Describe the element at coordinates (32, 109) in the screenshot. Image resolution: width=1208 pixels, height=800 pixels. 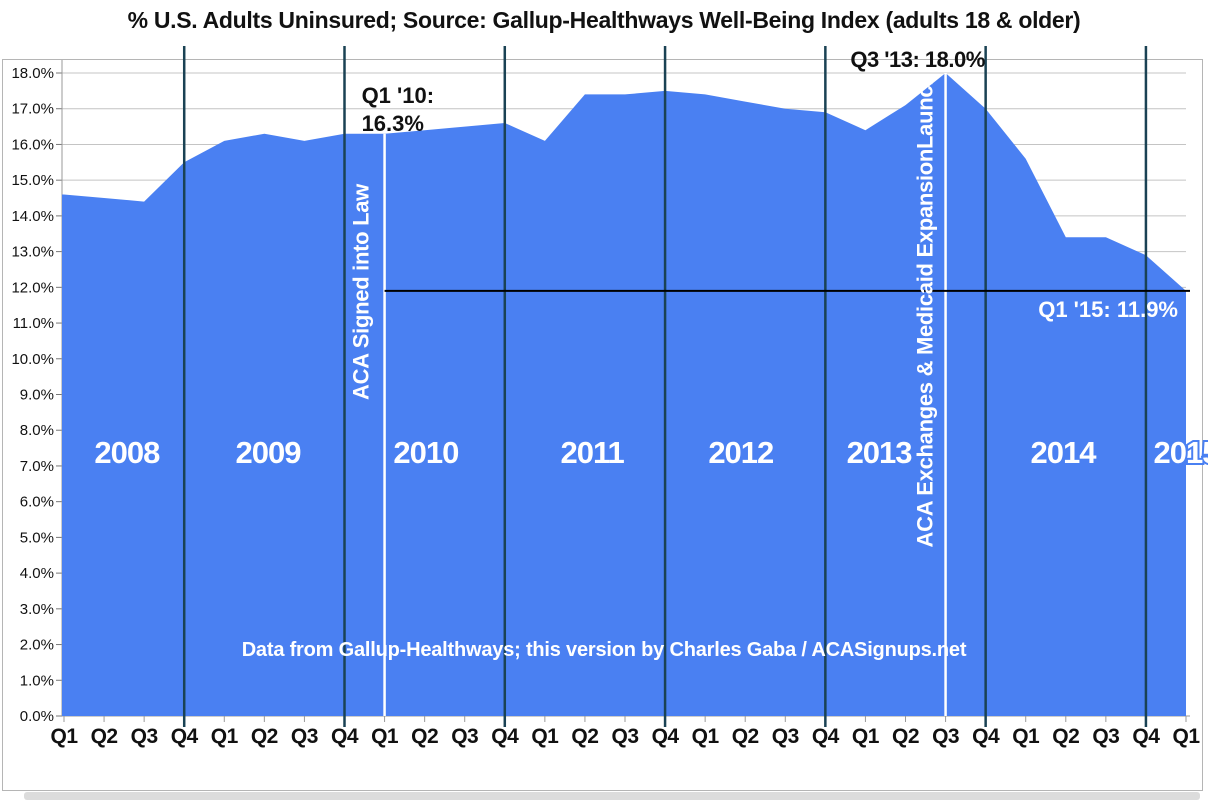
I see `y-axis-tick-label: 17.0%` at that location.